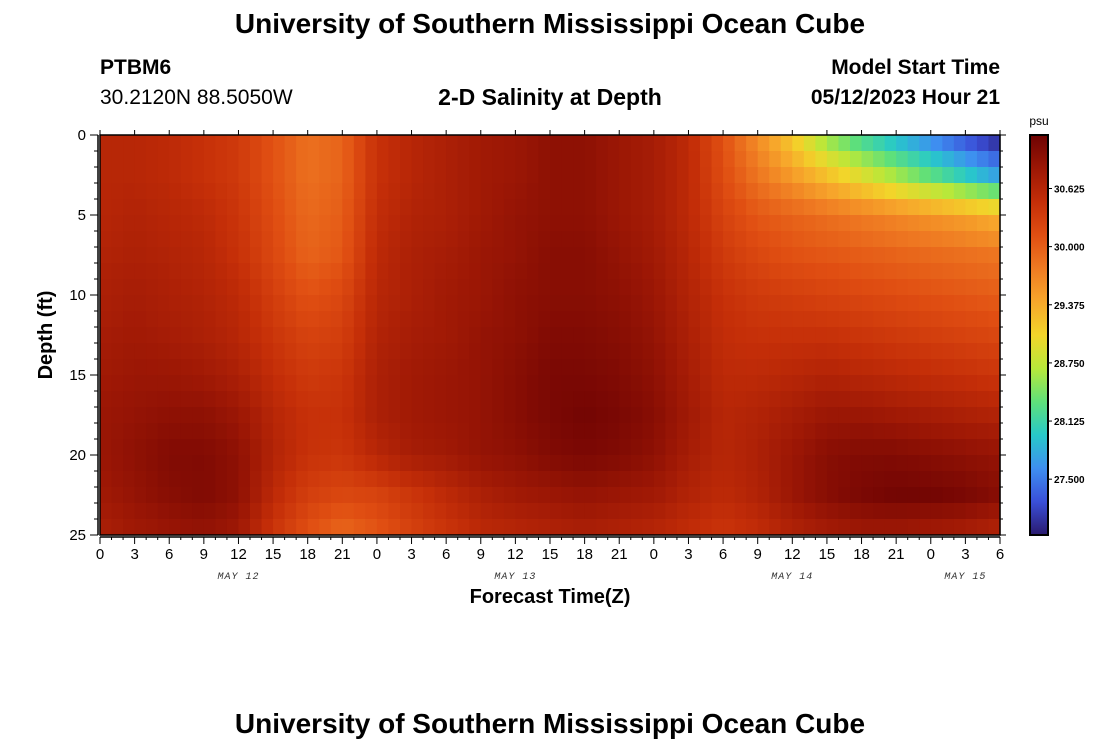 This screenshot has width=1100, height=750. I want to click on model-start-label: Model Start Time, so click(915, 67).